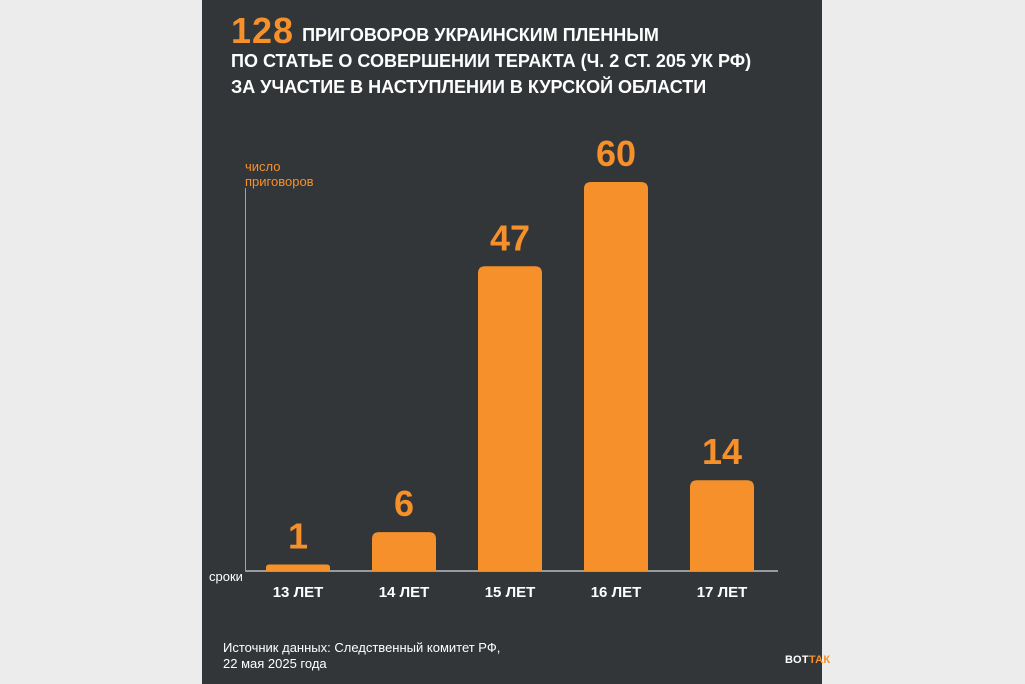 This screenshot has height=684, width=1025. I want to click on source-line-2: 22 мая 2025 года, so click(275, 663).